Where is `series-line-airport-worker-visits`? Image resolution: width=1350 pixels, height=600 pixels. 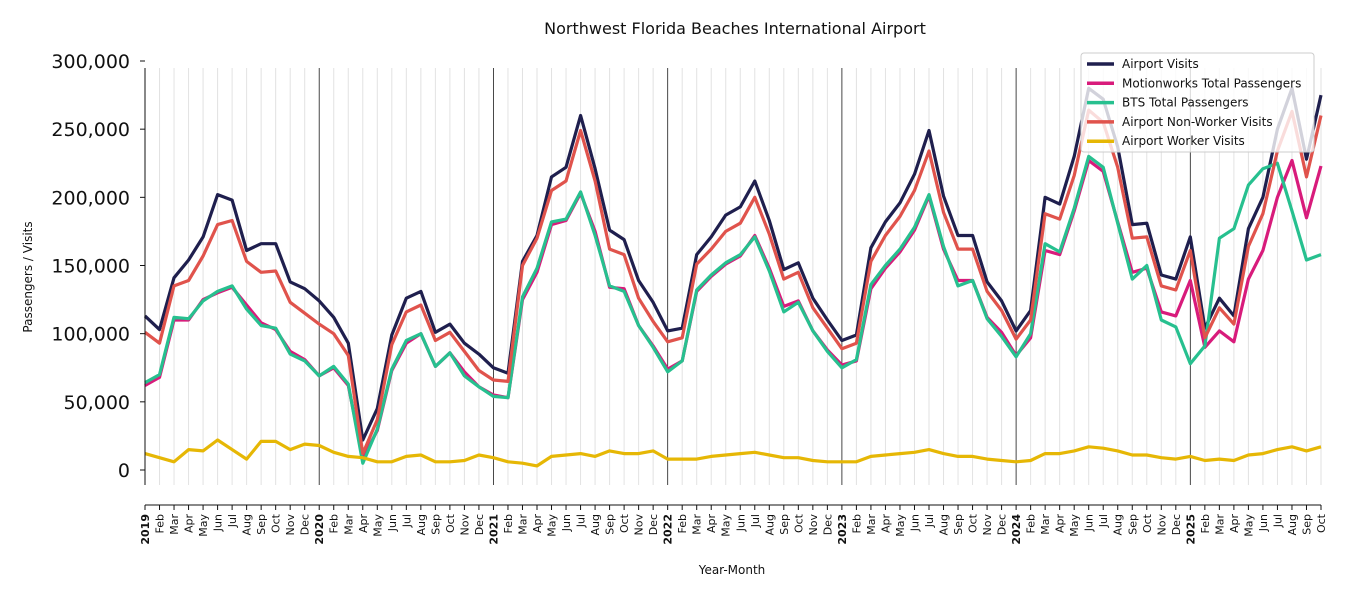
series-line-airport-worker-visits is located at coordinates (733, 453).